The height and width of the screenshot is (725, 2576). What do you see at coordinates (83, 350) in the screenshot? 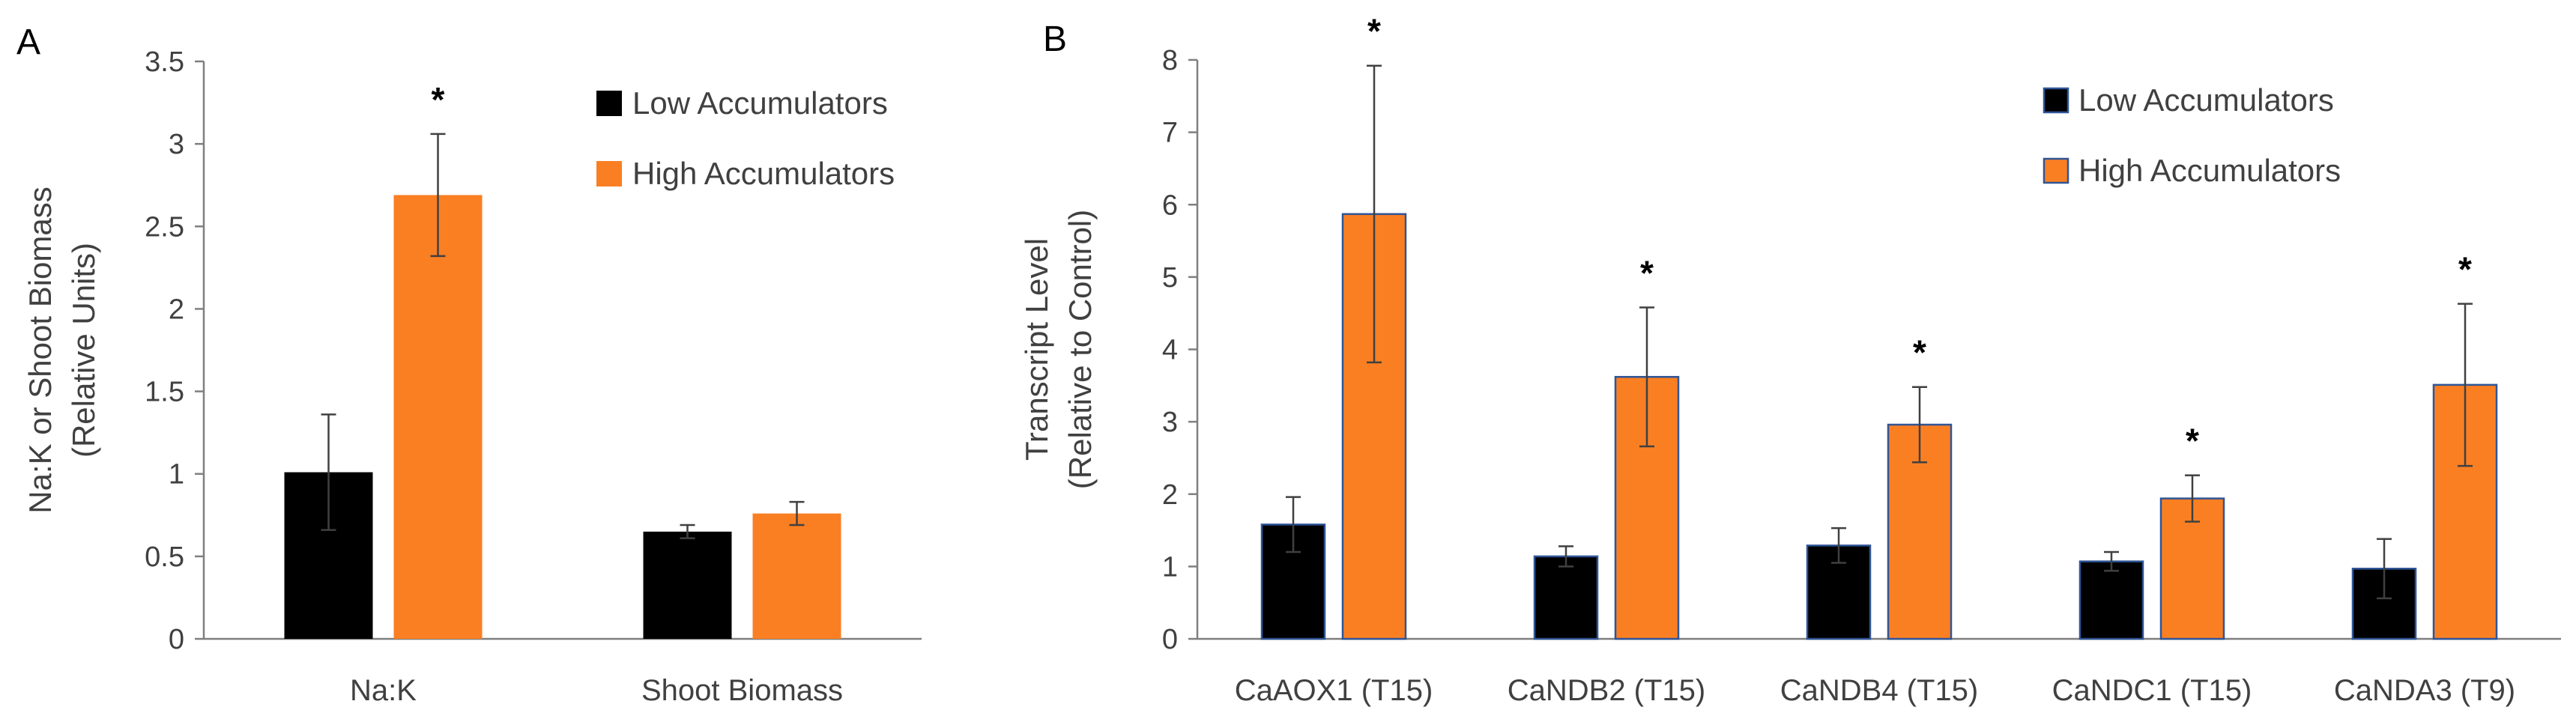
I see `y-axis-title-line: (Relative Units)` at bounding box center [83, 350].